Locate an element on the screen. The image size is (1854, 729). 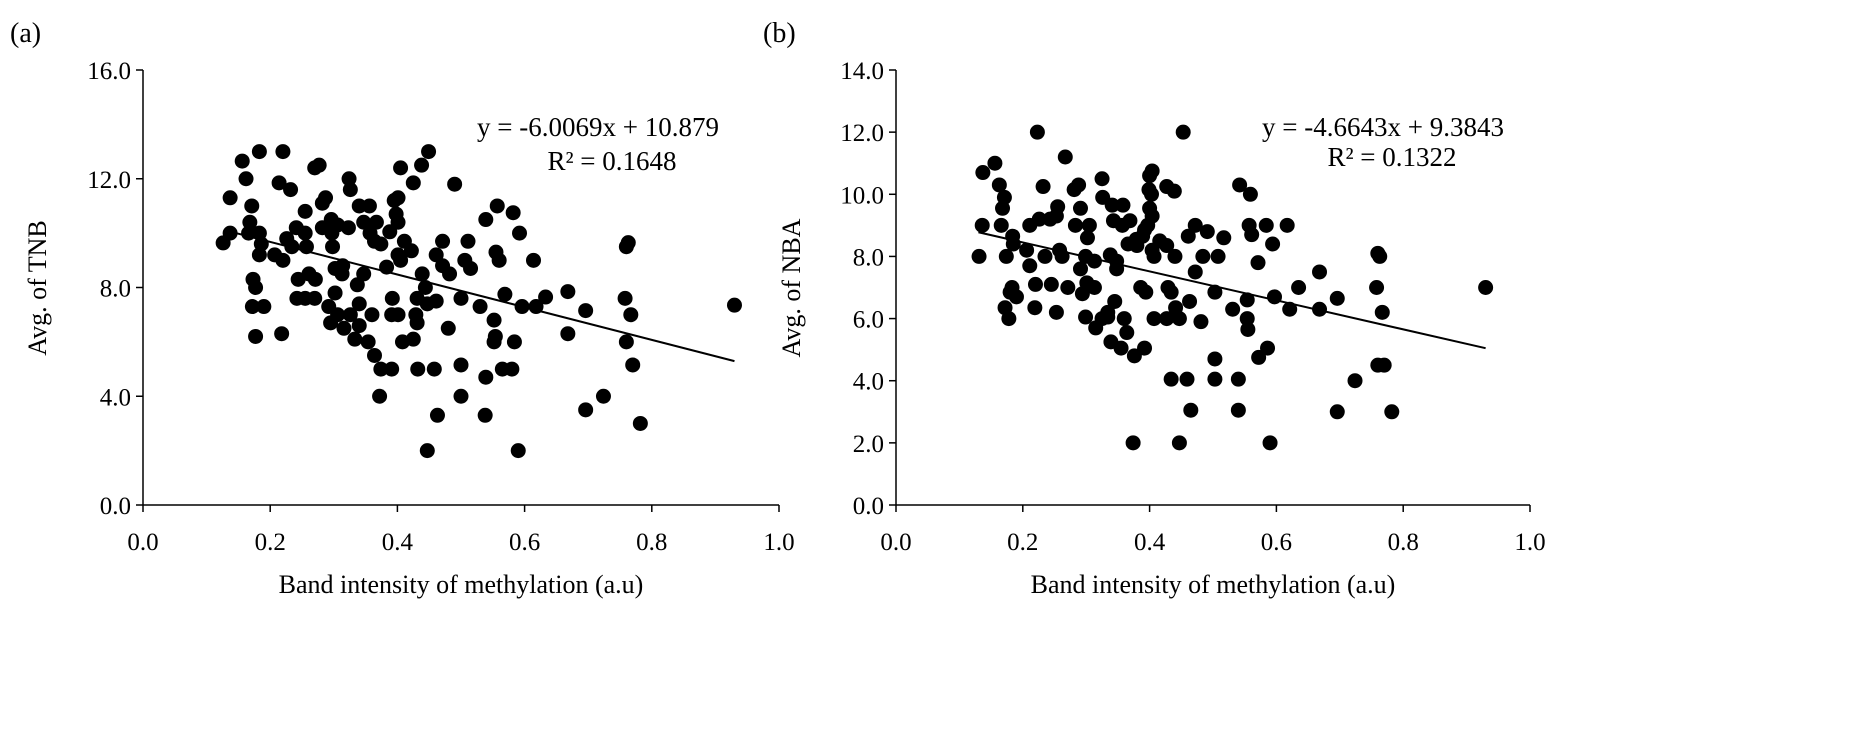
x-tick-label: 0.6 is located at coordinates (1276, 542).